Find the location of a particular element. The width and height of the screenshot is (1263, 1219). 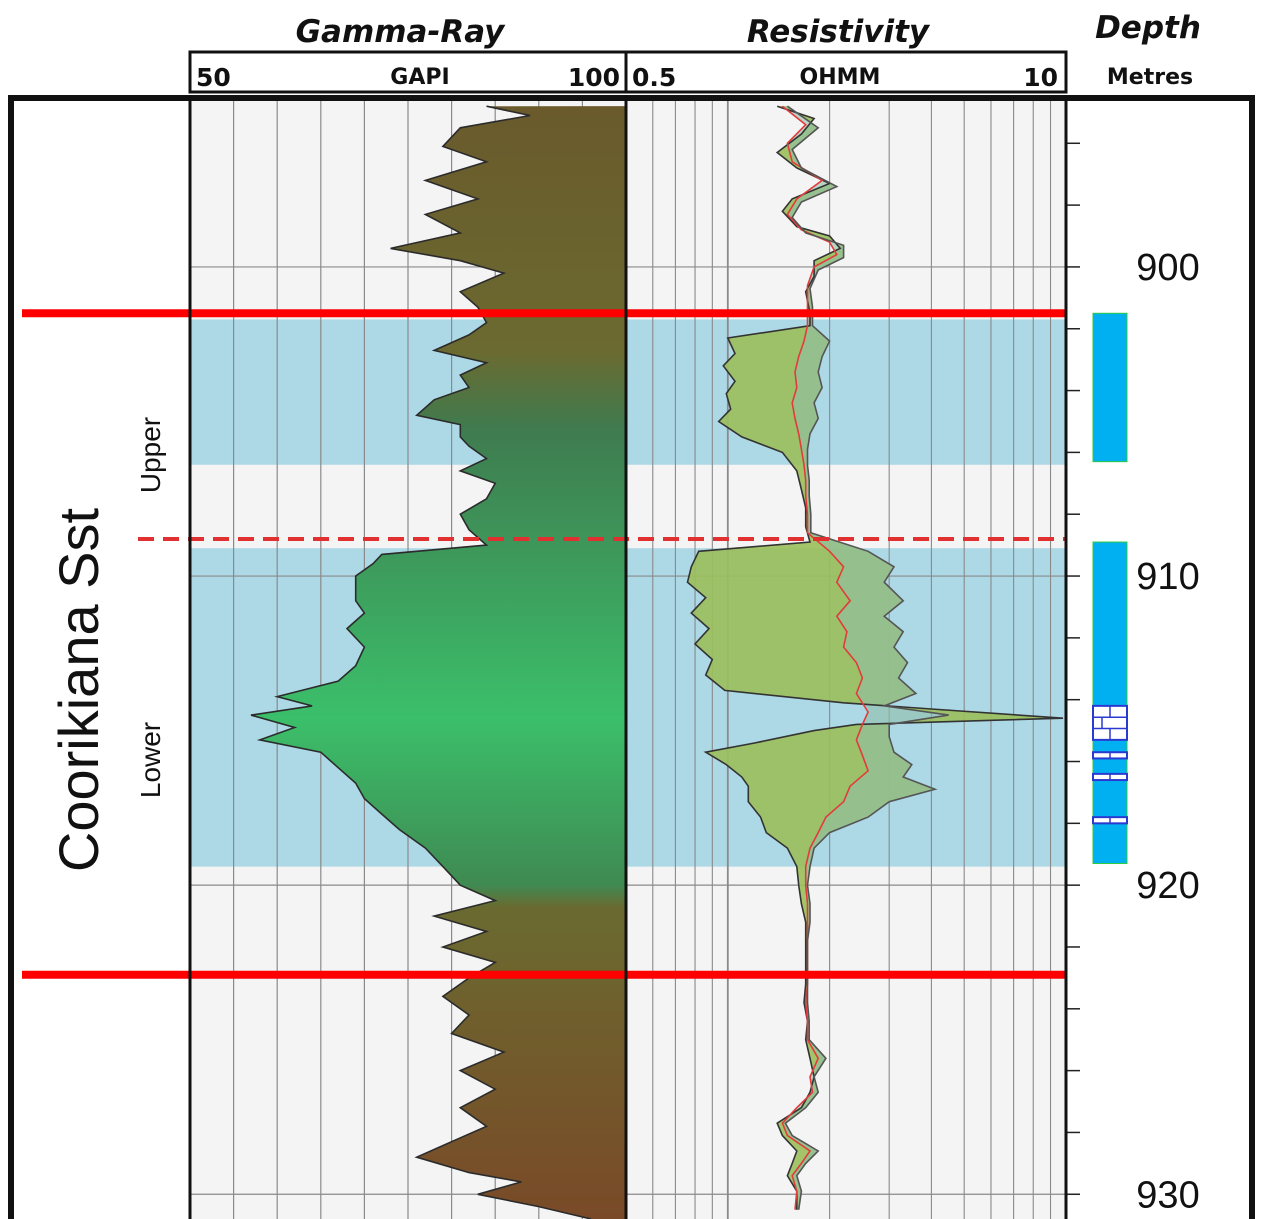

resistivity-scale-box is located at coordinates (846, 72).